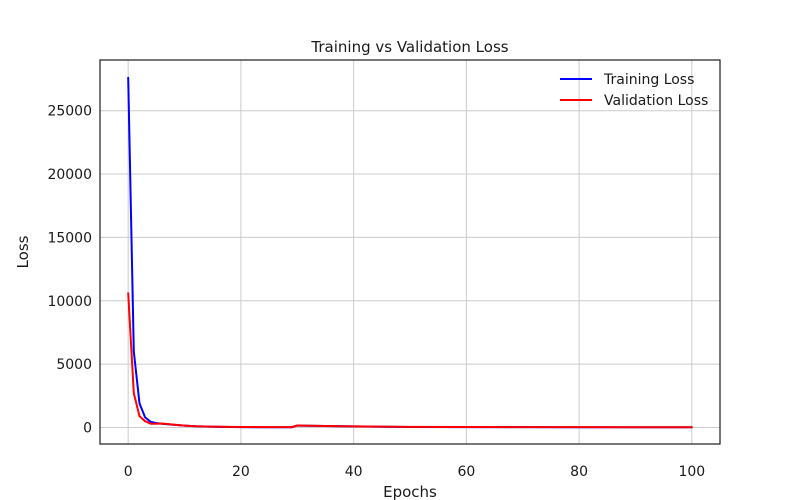 This screenshot has width=800, height=500. Describe the element at coordinates (691, 472) in the screenshot. I see `x-tick-label: 100` at that location.